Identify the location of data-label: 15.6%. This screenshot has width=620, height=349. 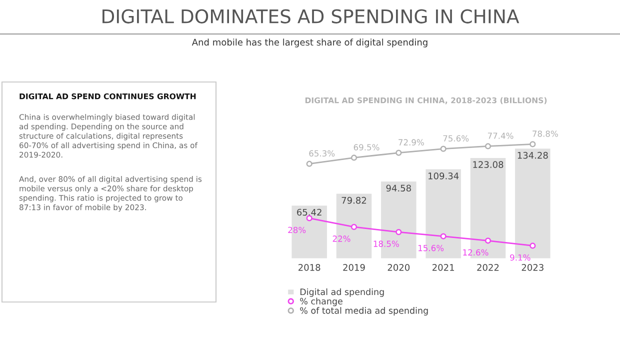
(431, 248).